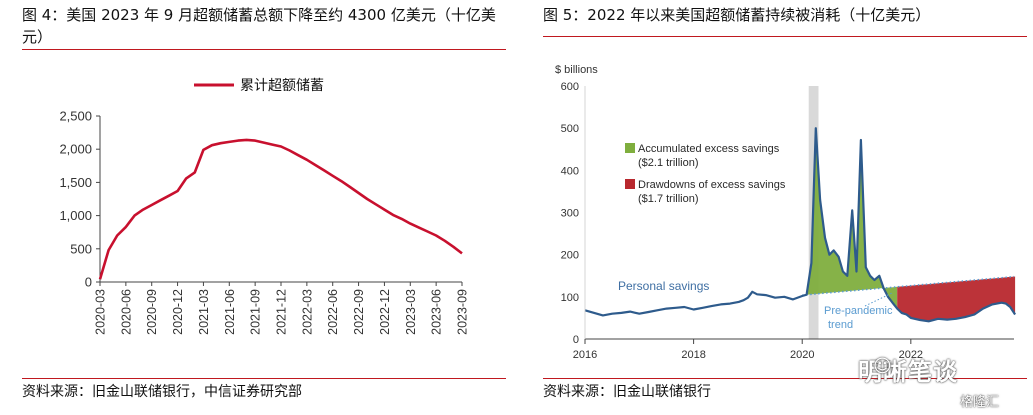 The image size is (1033, 415). What do you see at coordinates (585, 355) in the screenshot?
I see `right-x-tick-label: 2016` at bounding box center [585, 355].